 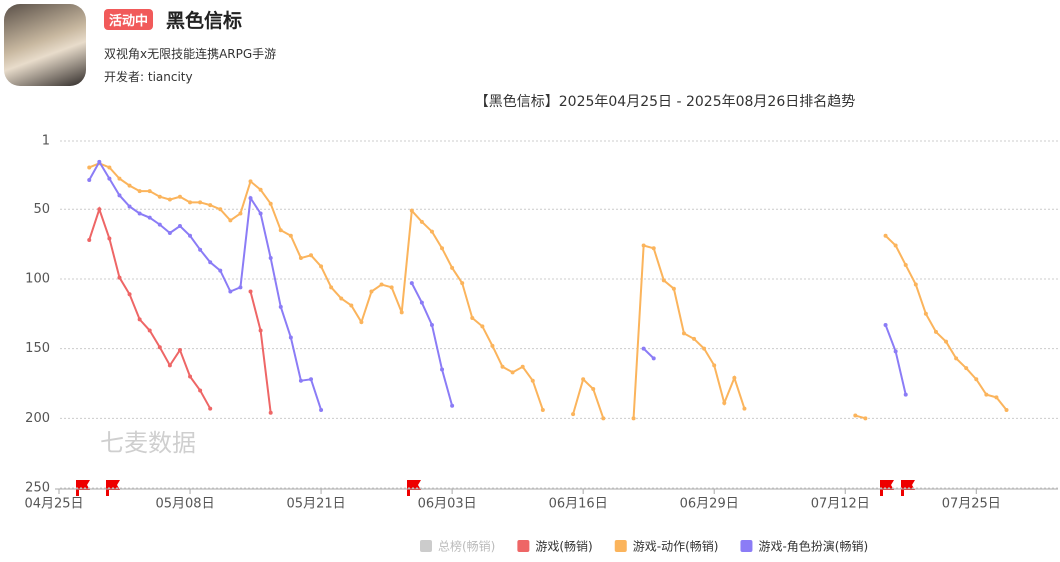 I want to click on x-tick-label: 04月25日, so click(x=53, y=504).